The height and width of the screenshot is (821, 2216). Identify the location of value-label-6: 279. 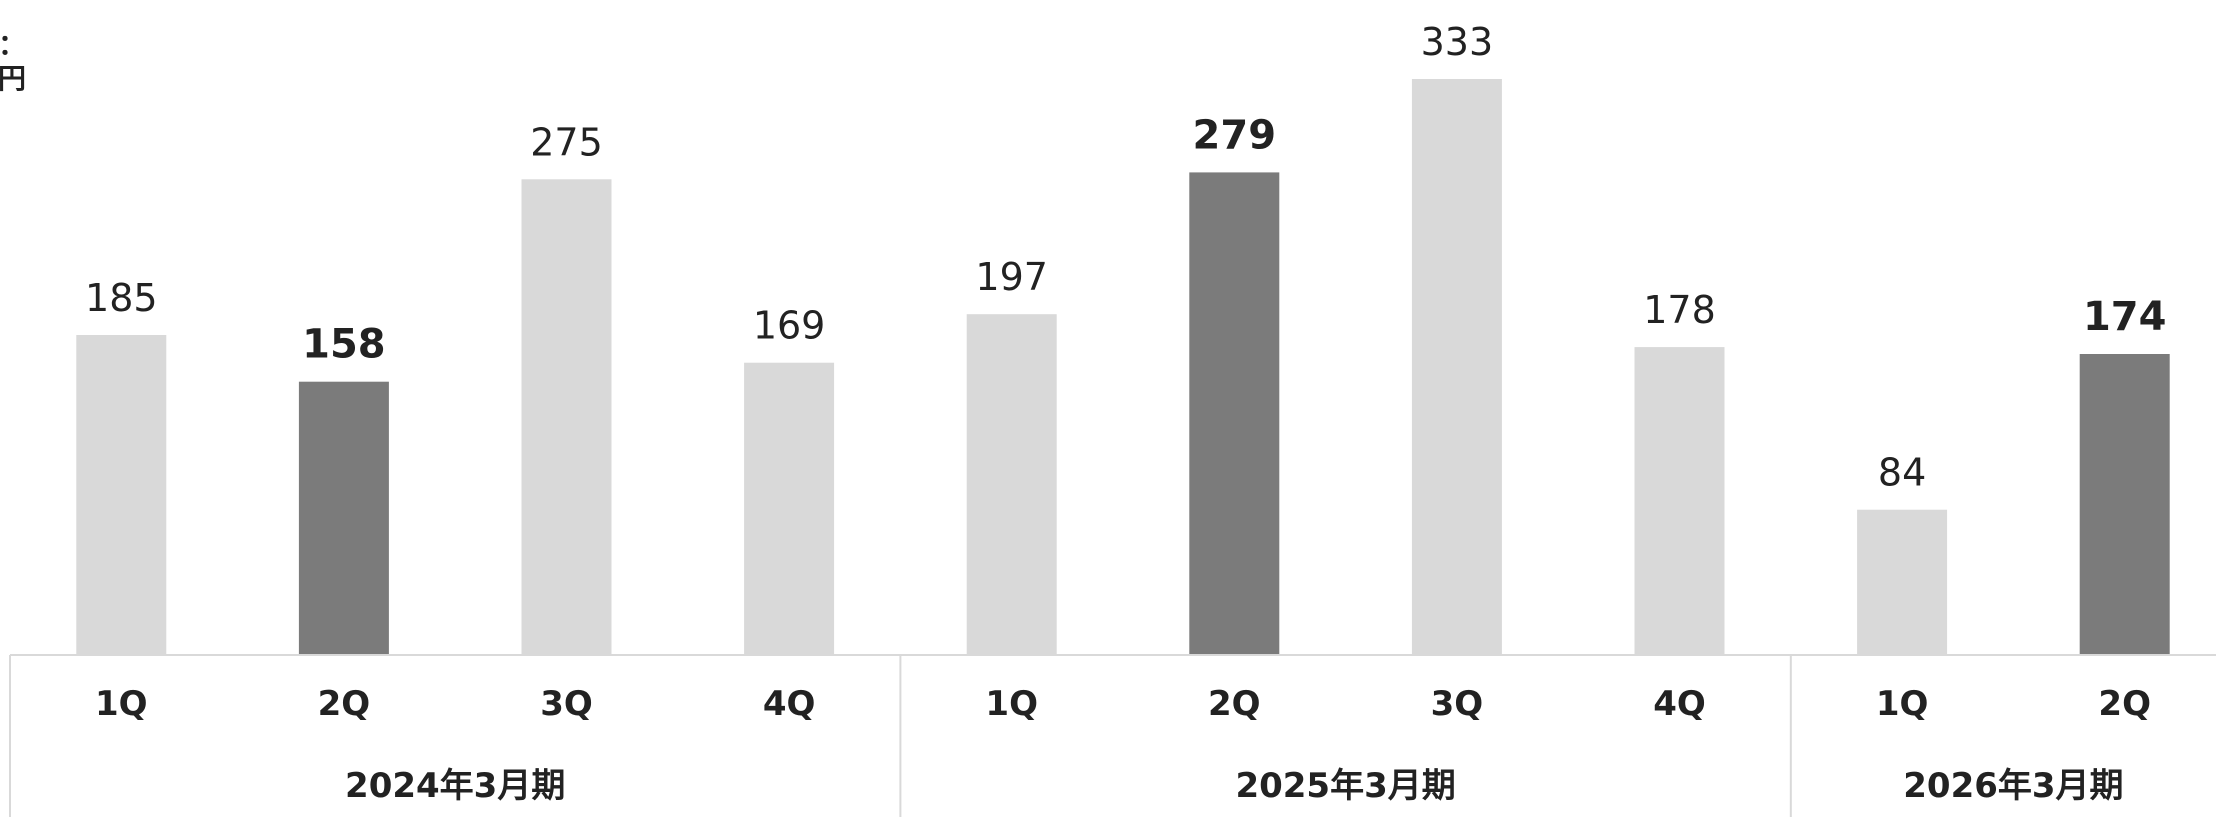
(1235, 135).